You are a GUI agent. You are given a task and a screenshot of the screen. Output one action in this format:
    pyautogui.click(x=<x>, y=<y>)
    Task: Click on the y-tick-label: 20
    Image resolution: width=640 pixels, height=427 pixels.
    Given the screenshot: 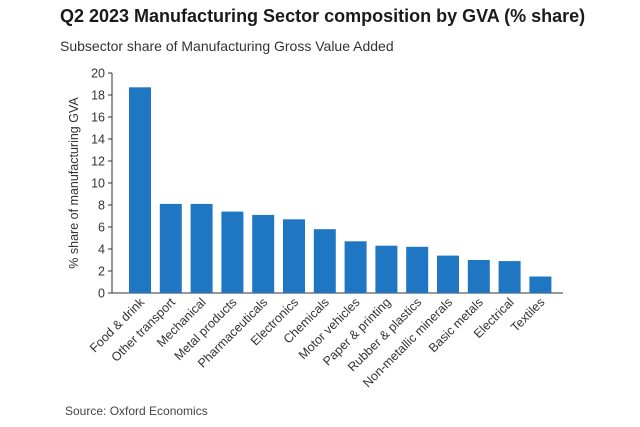 What is the action you would take?
    pyautogui.click(x=98, y=74)
    